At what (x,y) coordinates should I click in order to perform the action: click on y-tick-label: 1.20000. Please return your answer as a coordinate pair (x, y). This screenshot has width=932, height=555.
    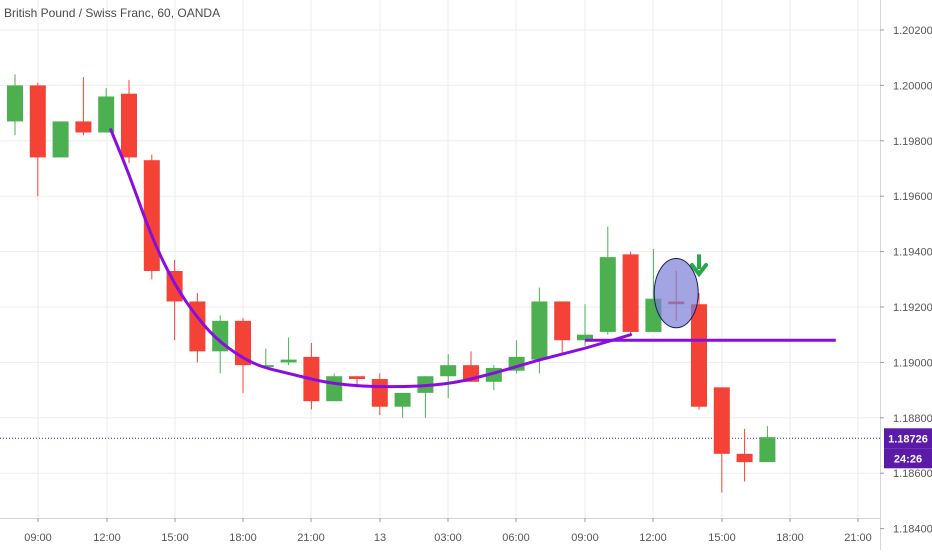
    Looking at the image, I should click on (912, 86).